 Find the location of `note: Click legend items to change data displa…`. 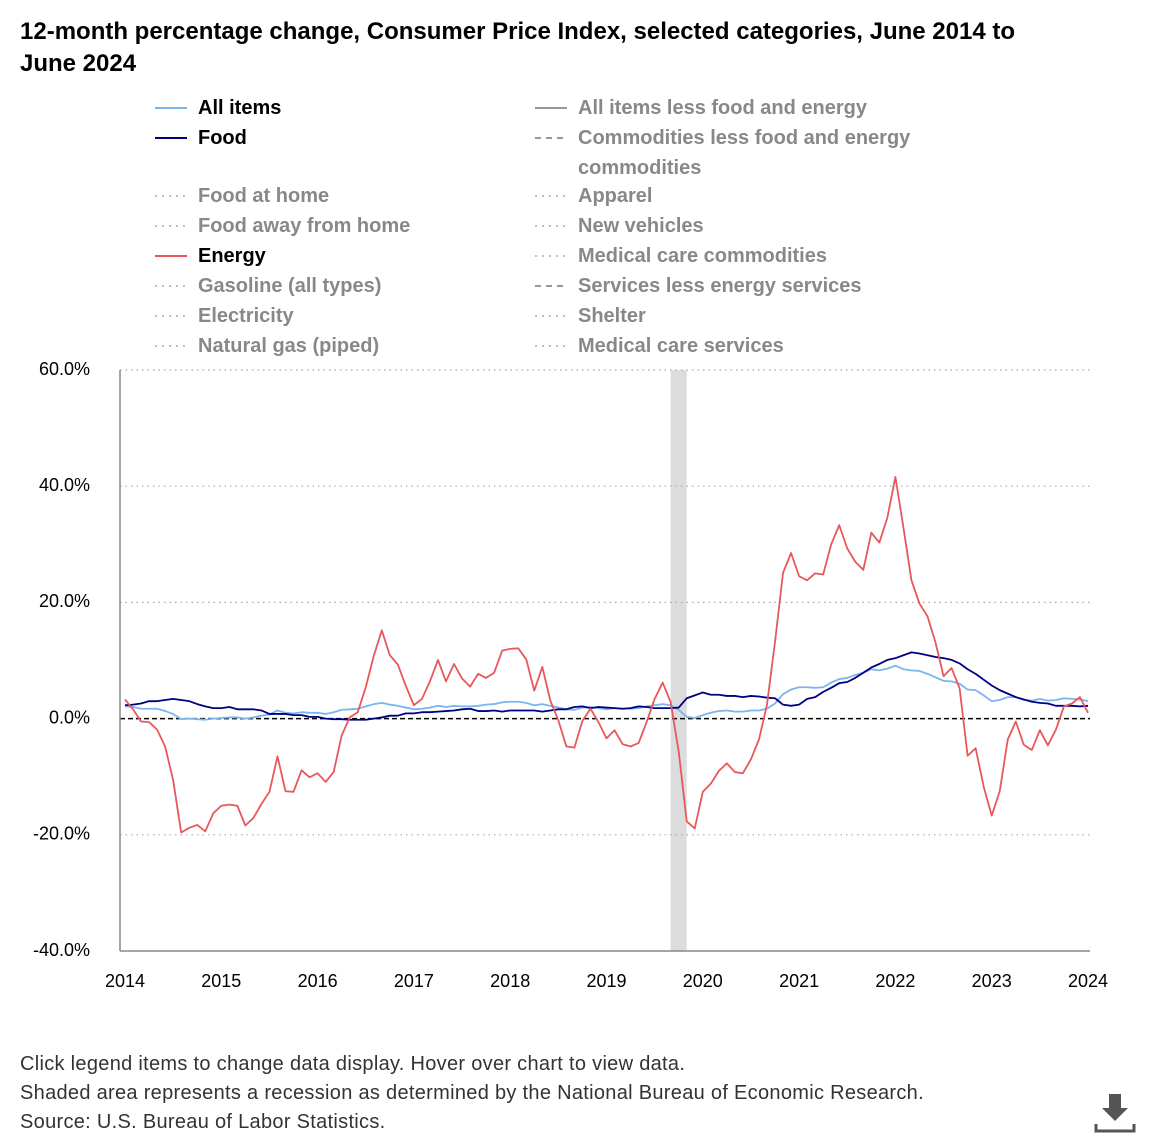

note: Click legend items to change data displa… is located at coordinates (353, 1064).